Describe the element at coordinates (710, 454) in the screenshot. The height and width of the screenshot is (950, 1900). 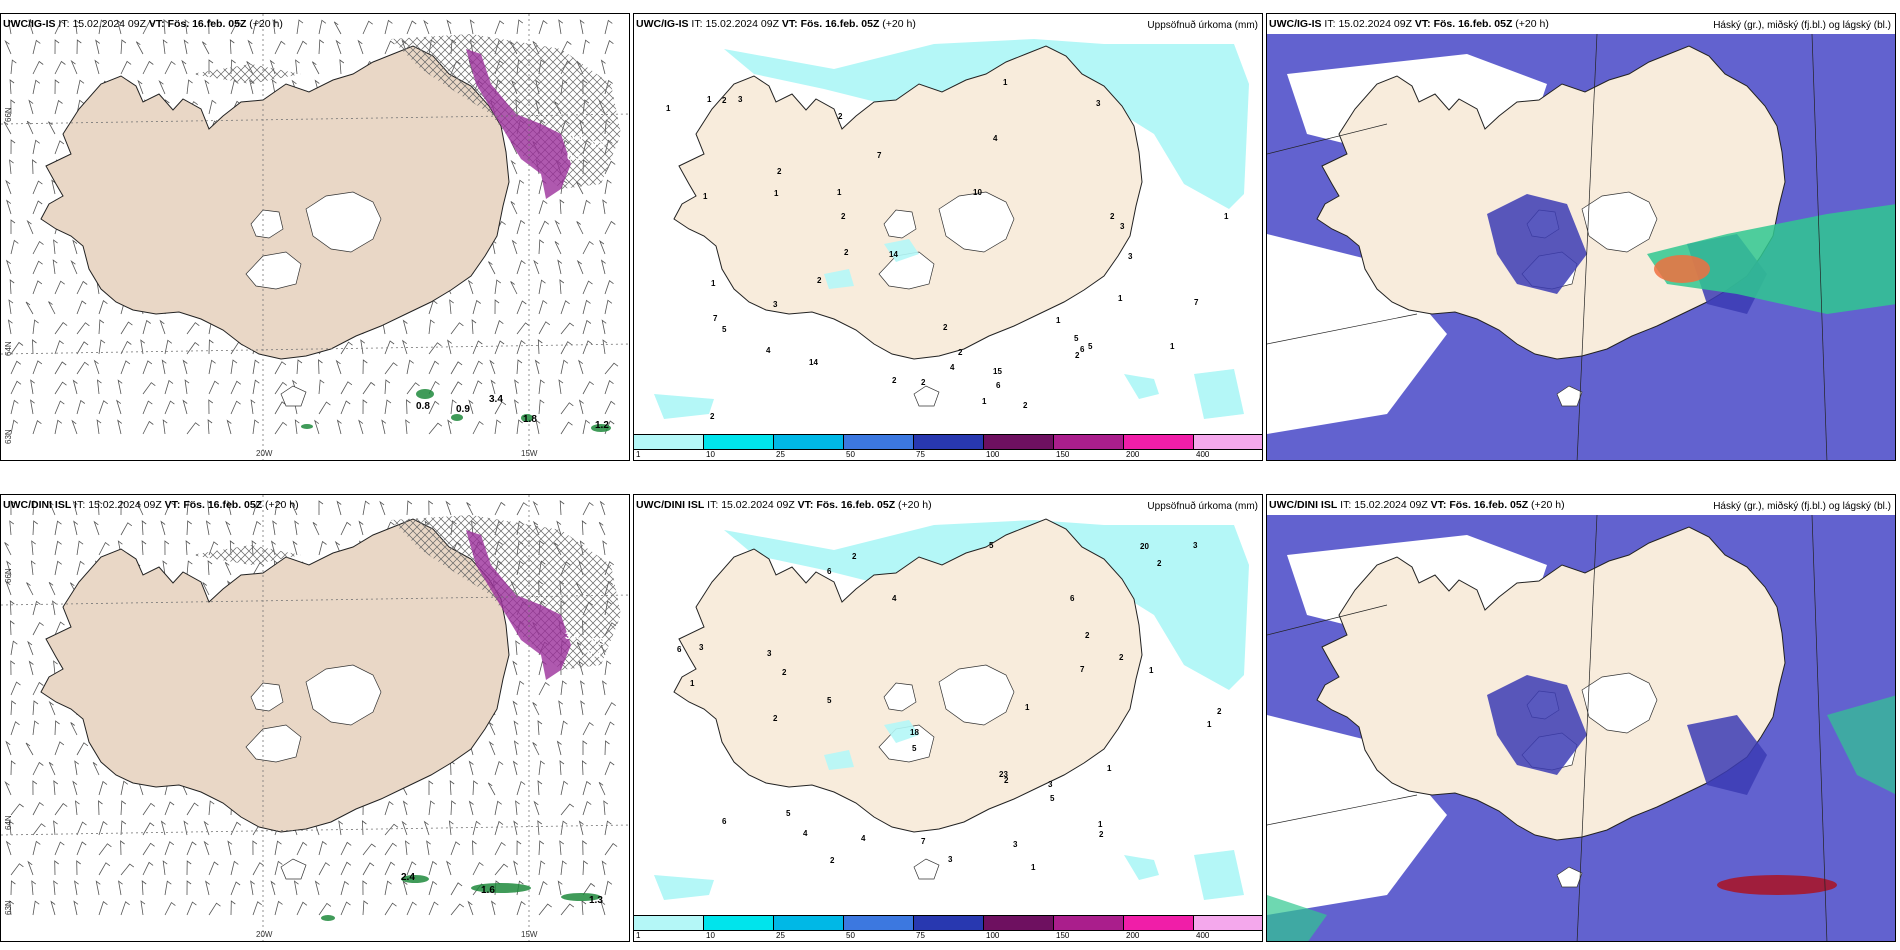
I see `colorbar-label: 10` at that location.